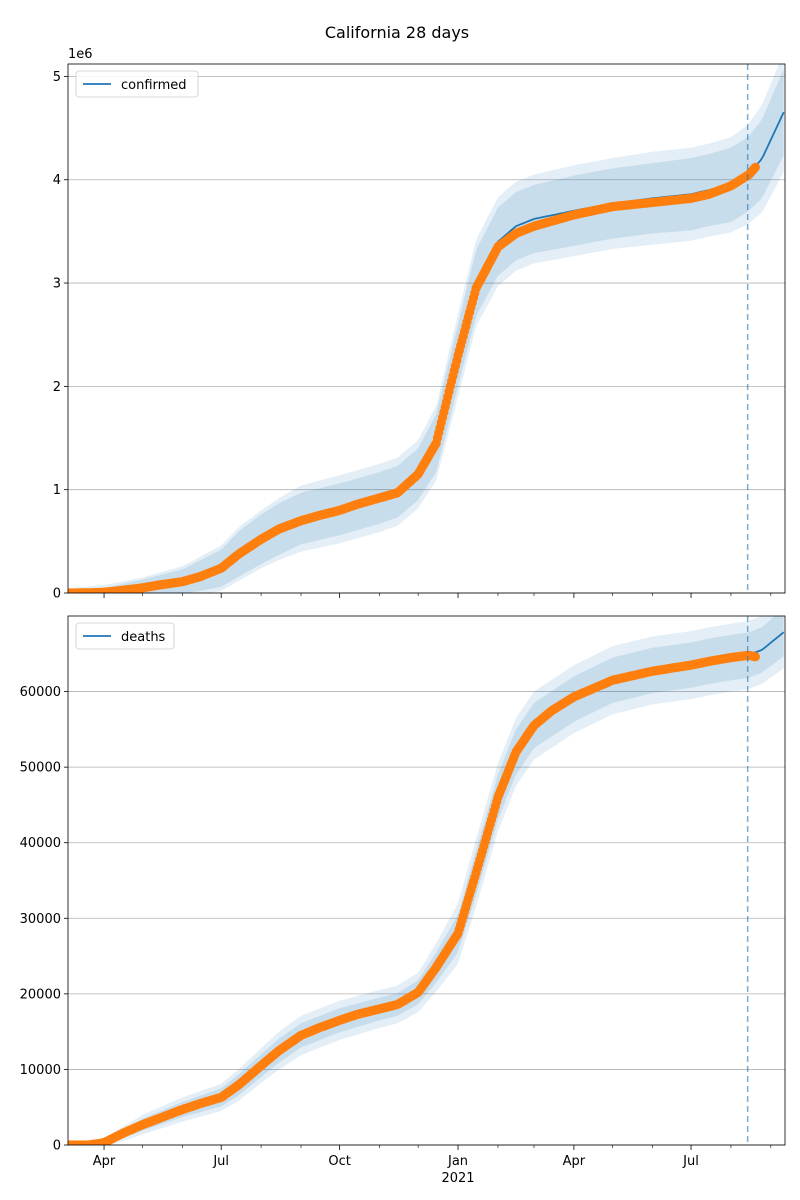 The width and height of the screenshot is (800, 1200). Describe the element at coordinates (396, 1170) in the screenshot. I see `shared-x-axis: Apr Jul Oct Jan Apr Jul 2021` at that location.